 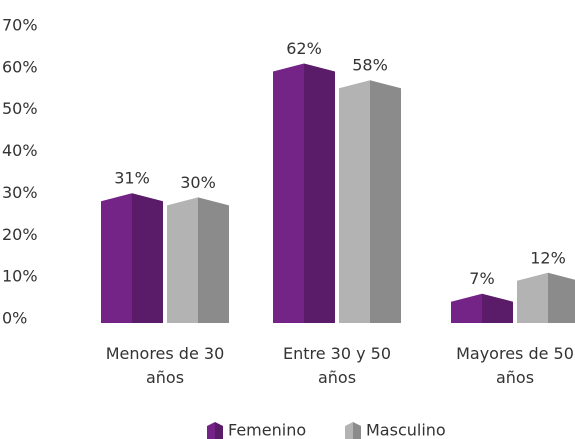 I want to click on x-tick-label: Menores de 30 años, so click(x=165, y=365).